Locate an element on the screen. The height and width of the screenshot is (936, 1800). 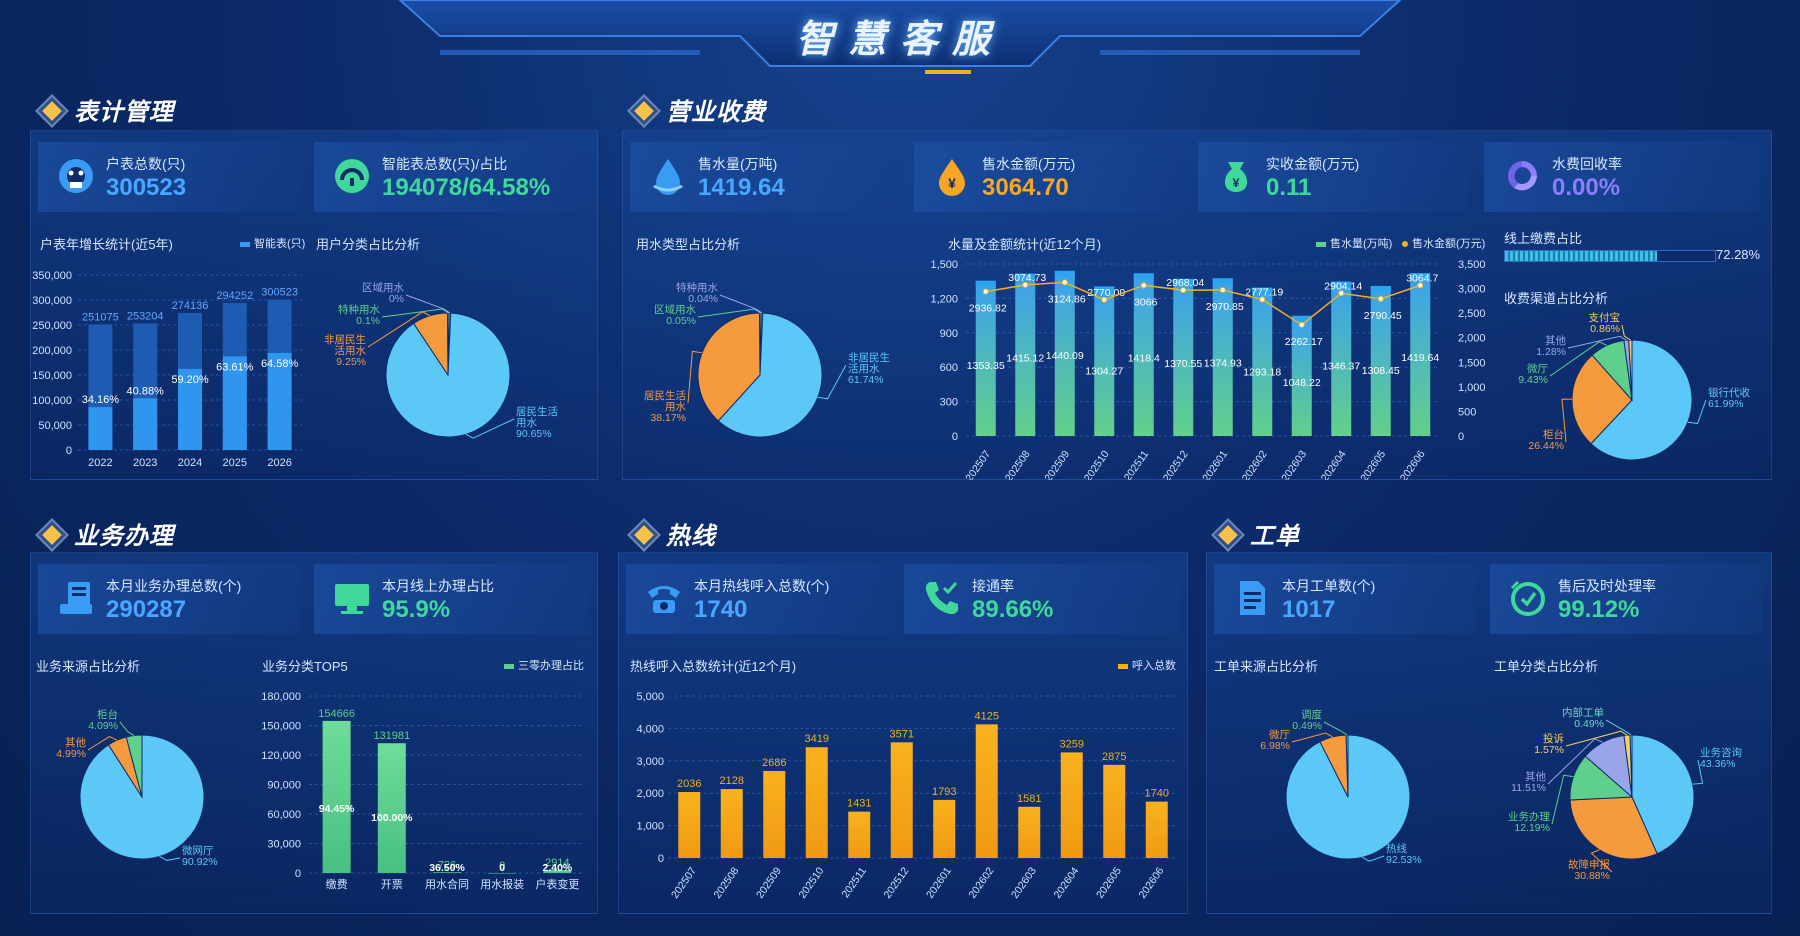
kpi-value: 99.12% is located at coordinates (1599, 609).